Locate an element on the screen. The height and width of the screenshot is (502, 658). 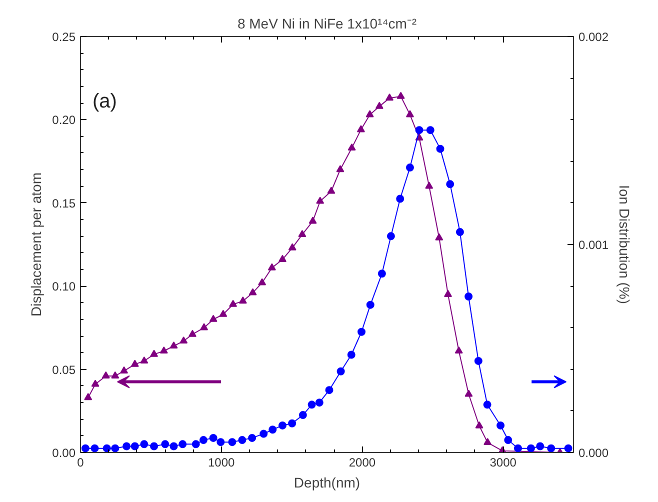
y2-axis-title: Ion Distribution (%) is located at coordinates (624, 244).